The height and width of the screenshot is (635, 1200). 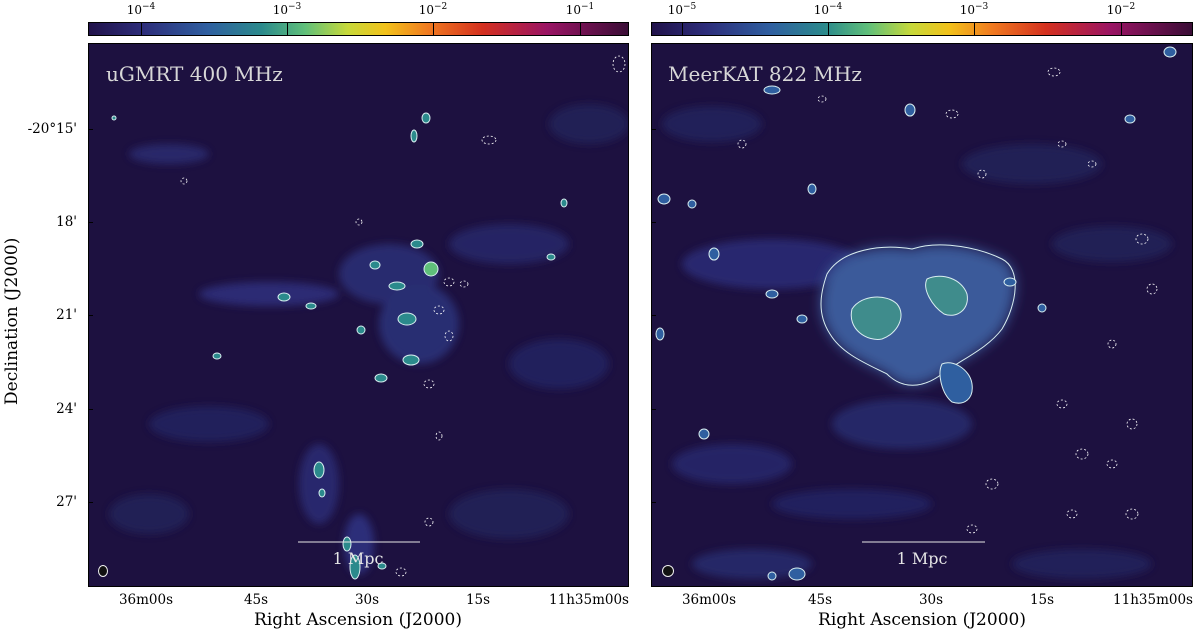 What do you see at coordinates (256, 600) in the screenshot?
I see `left-x-tick-label: 45s` at bounding box center [256, 600].